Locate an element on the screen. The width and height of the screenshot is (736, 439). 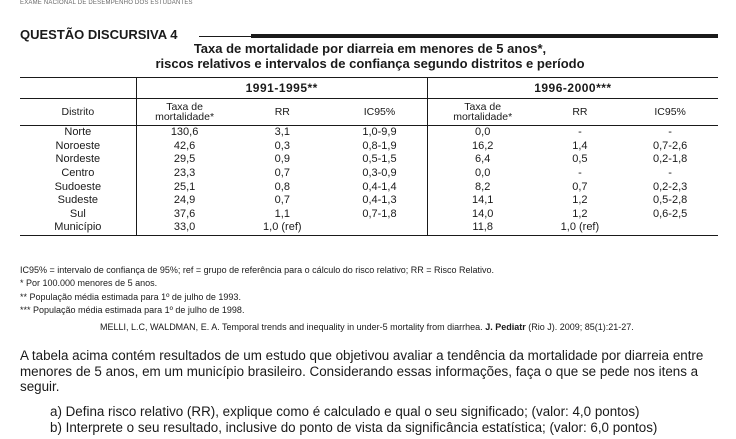
table-row: Centro 23,3 0,7 0,3-0,9 0,0 - - is located at coordinates (369, 173).